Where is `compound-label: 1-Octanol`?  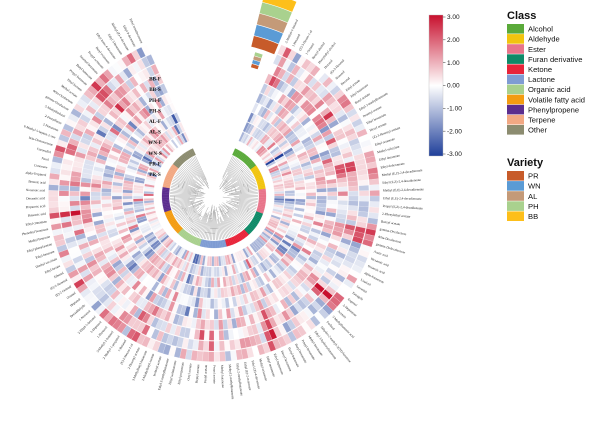
compound-label: 1-Octanol is located at coordinates (310, 48).